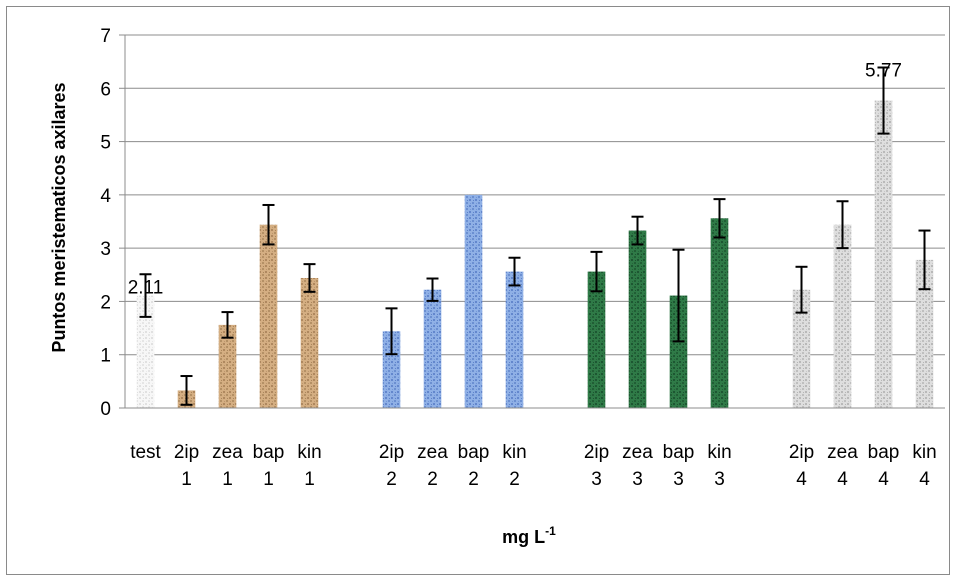 The height and width of the screenshot is (581, 958). Describe the element at coordinates (105, 249) in the screenshot. I see `y-tick-label: 3` at that location.